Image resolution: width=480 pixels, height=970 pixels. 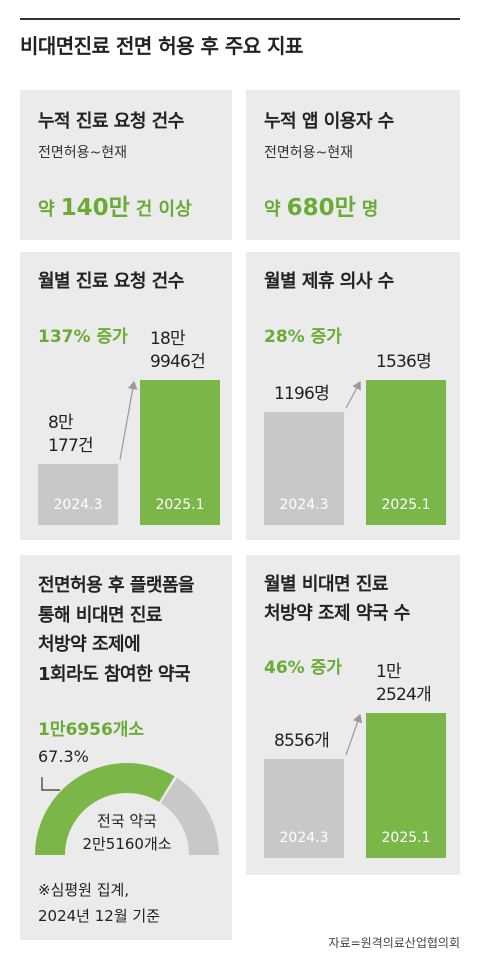 What do you see at coordinates (321, 208) in the screenshot?
I see `card-value: 680만` at bounding box center [321, 208].